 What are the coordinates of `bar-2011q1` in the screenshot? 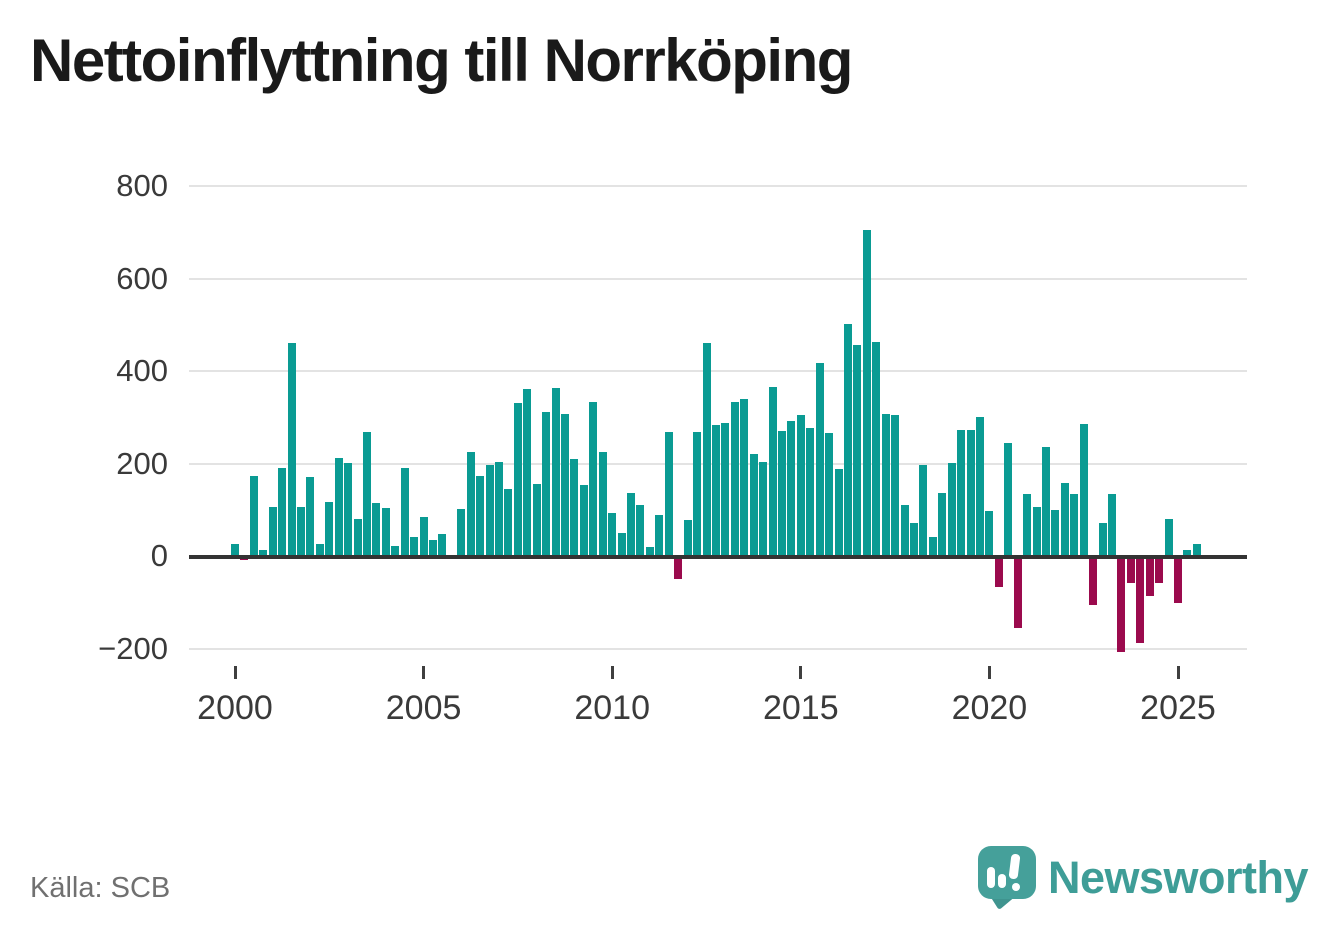 It's located at (649, 551).